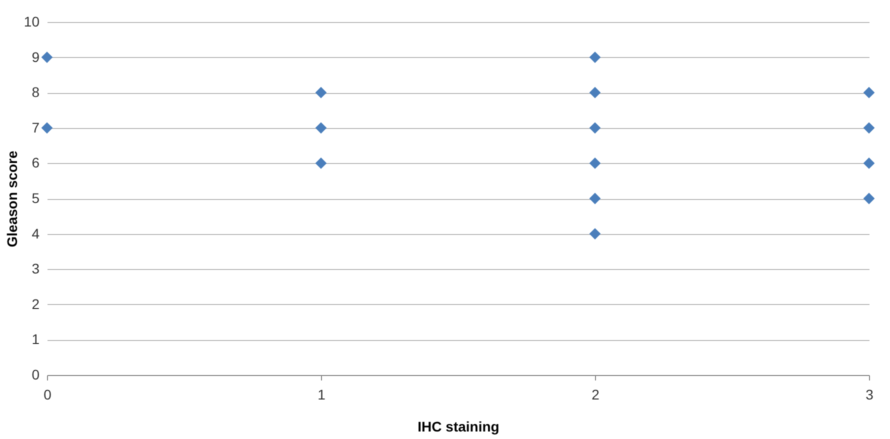 The height and width of the screenshot is (439, 890). I want to click on x-tick-label: 0, so click(48, 394).